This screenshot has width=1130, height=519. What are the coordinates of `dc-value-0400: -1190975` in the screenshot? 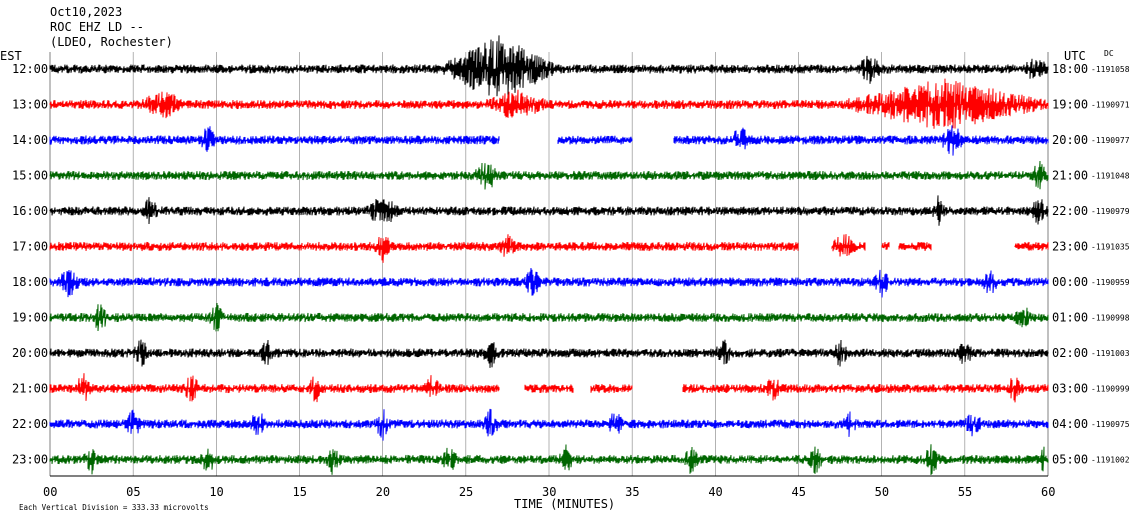 It's located at (1110, 424).